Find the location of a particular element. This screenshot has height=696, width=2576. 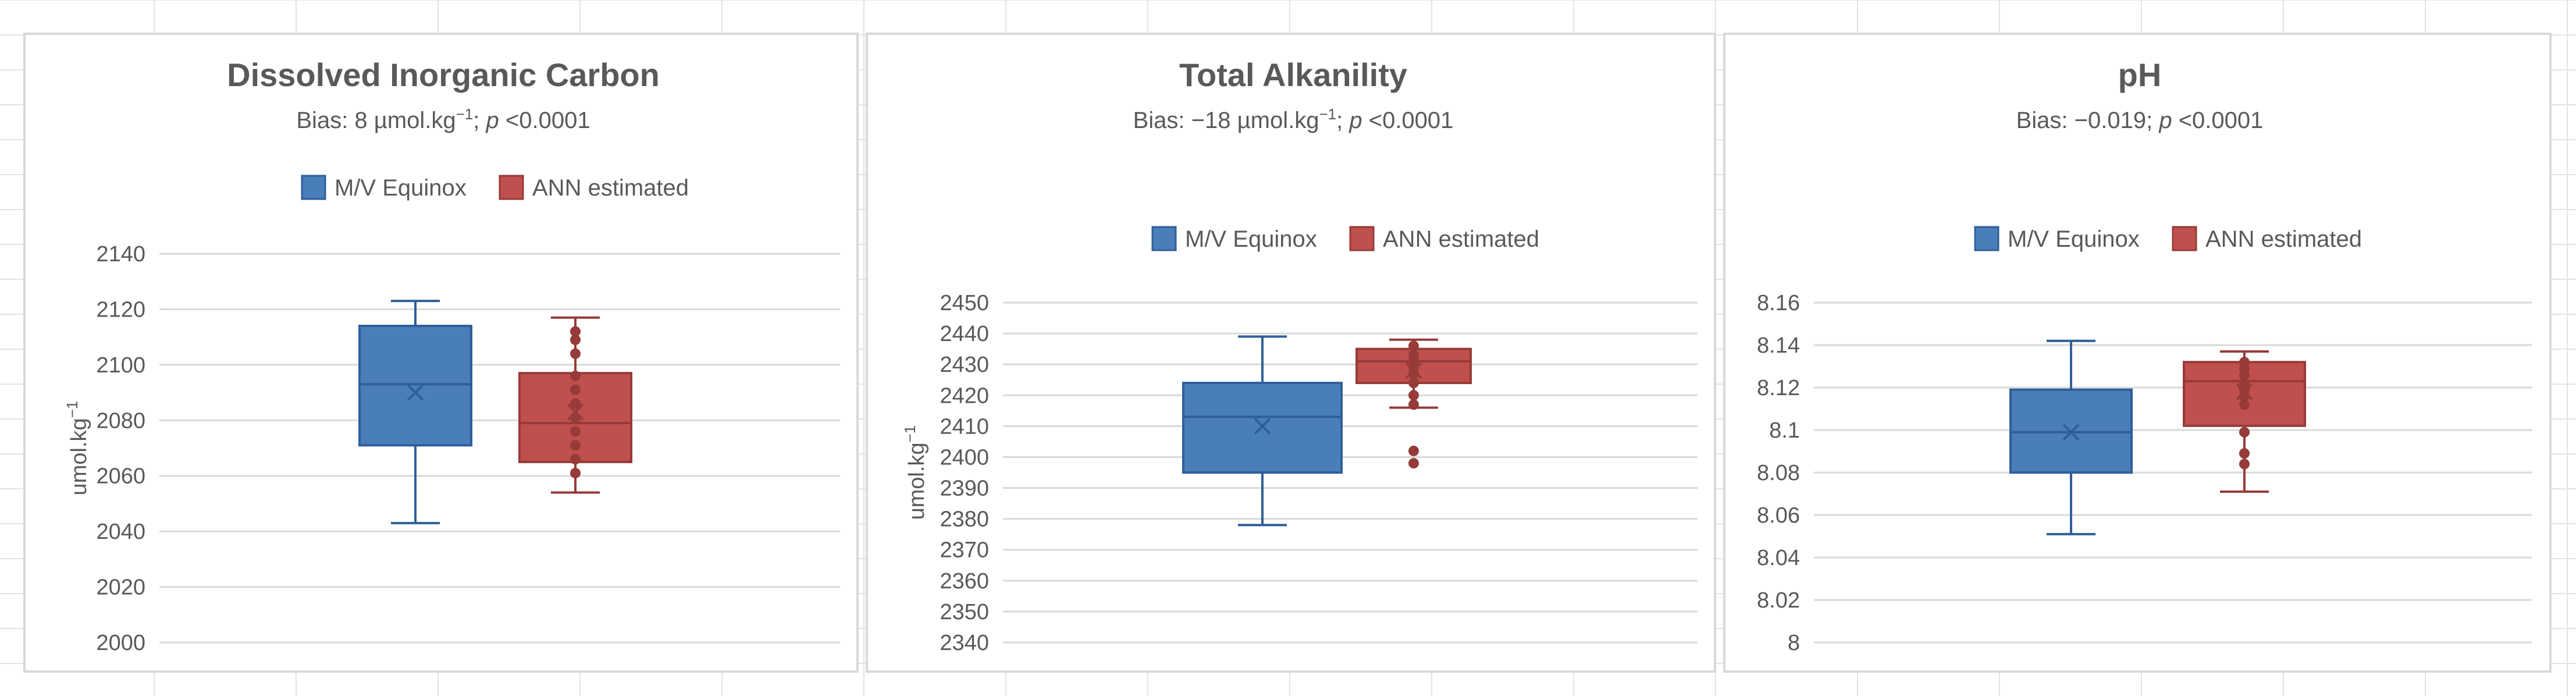

y-tick-label: 2140 is located at coordinates (121, 254).